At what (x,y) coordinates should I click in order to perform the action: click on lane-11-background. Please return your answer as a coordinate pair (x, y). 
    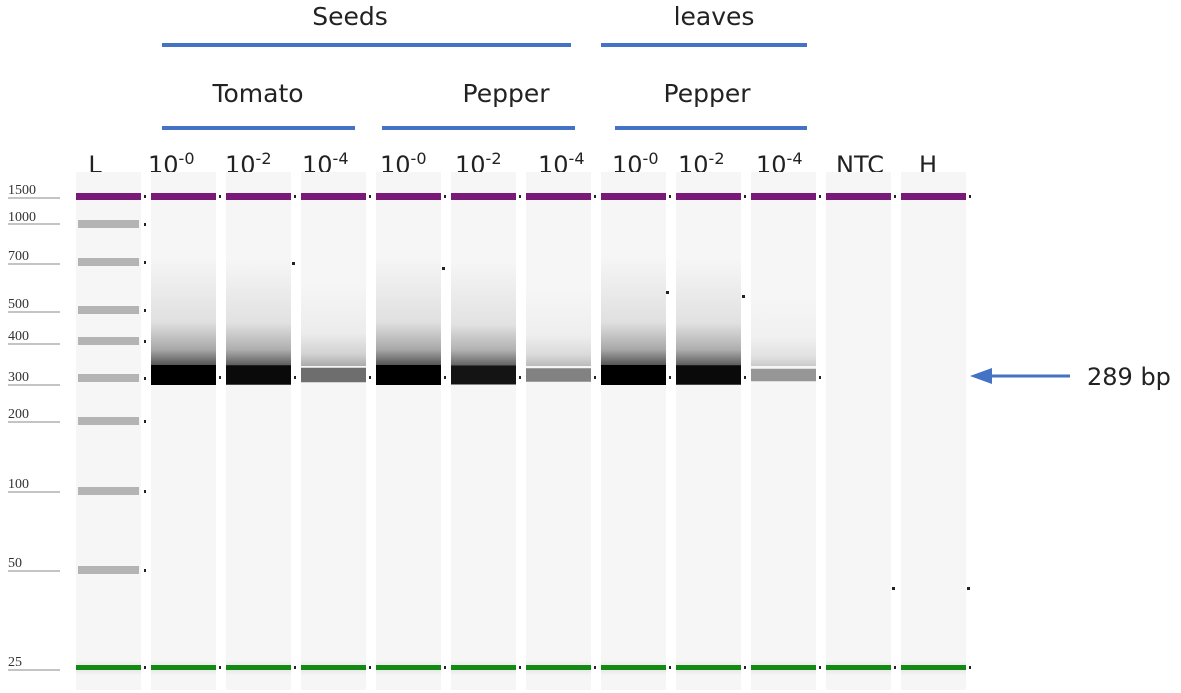
    Looking at the image, I should click on (933, 431).